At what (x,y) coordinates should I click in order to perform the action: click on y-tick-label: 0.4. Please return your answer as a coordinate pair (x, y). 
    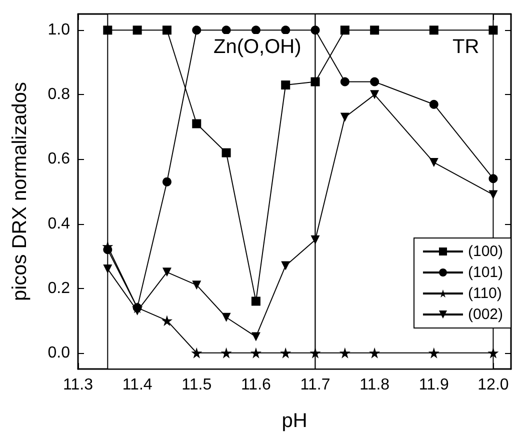
    Looking at the image, I should click on (59, 223).